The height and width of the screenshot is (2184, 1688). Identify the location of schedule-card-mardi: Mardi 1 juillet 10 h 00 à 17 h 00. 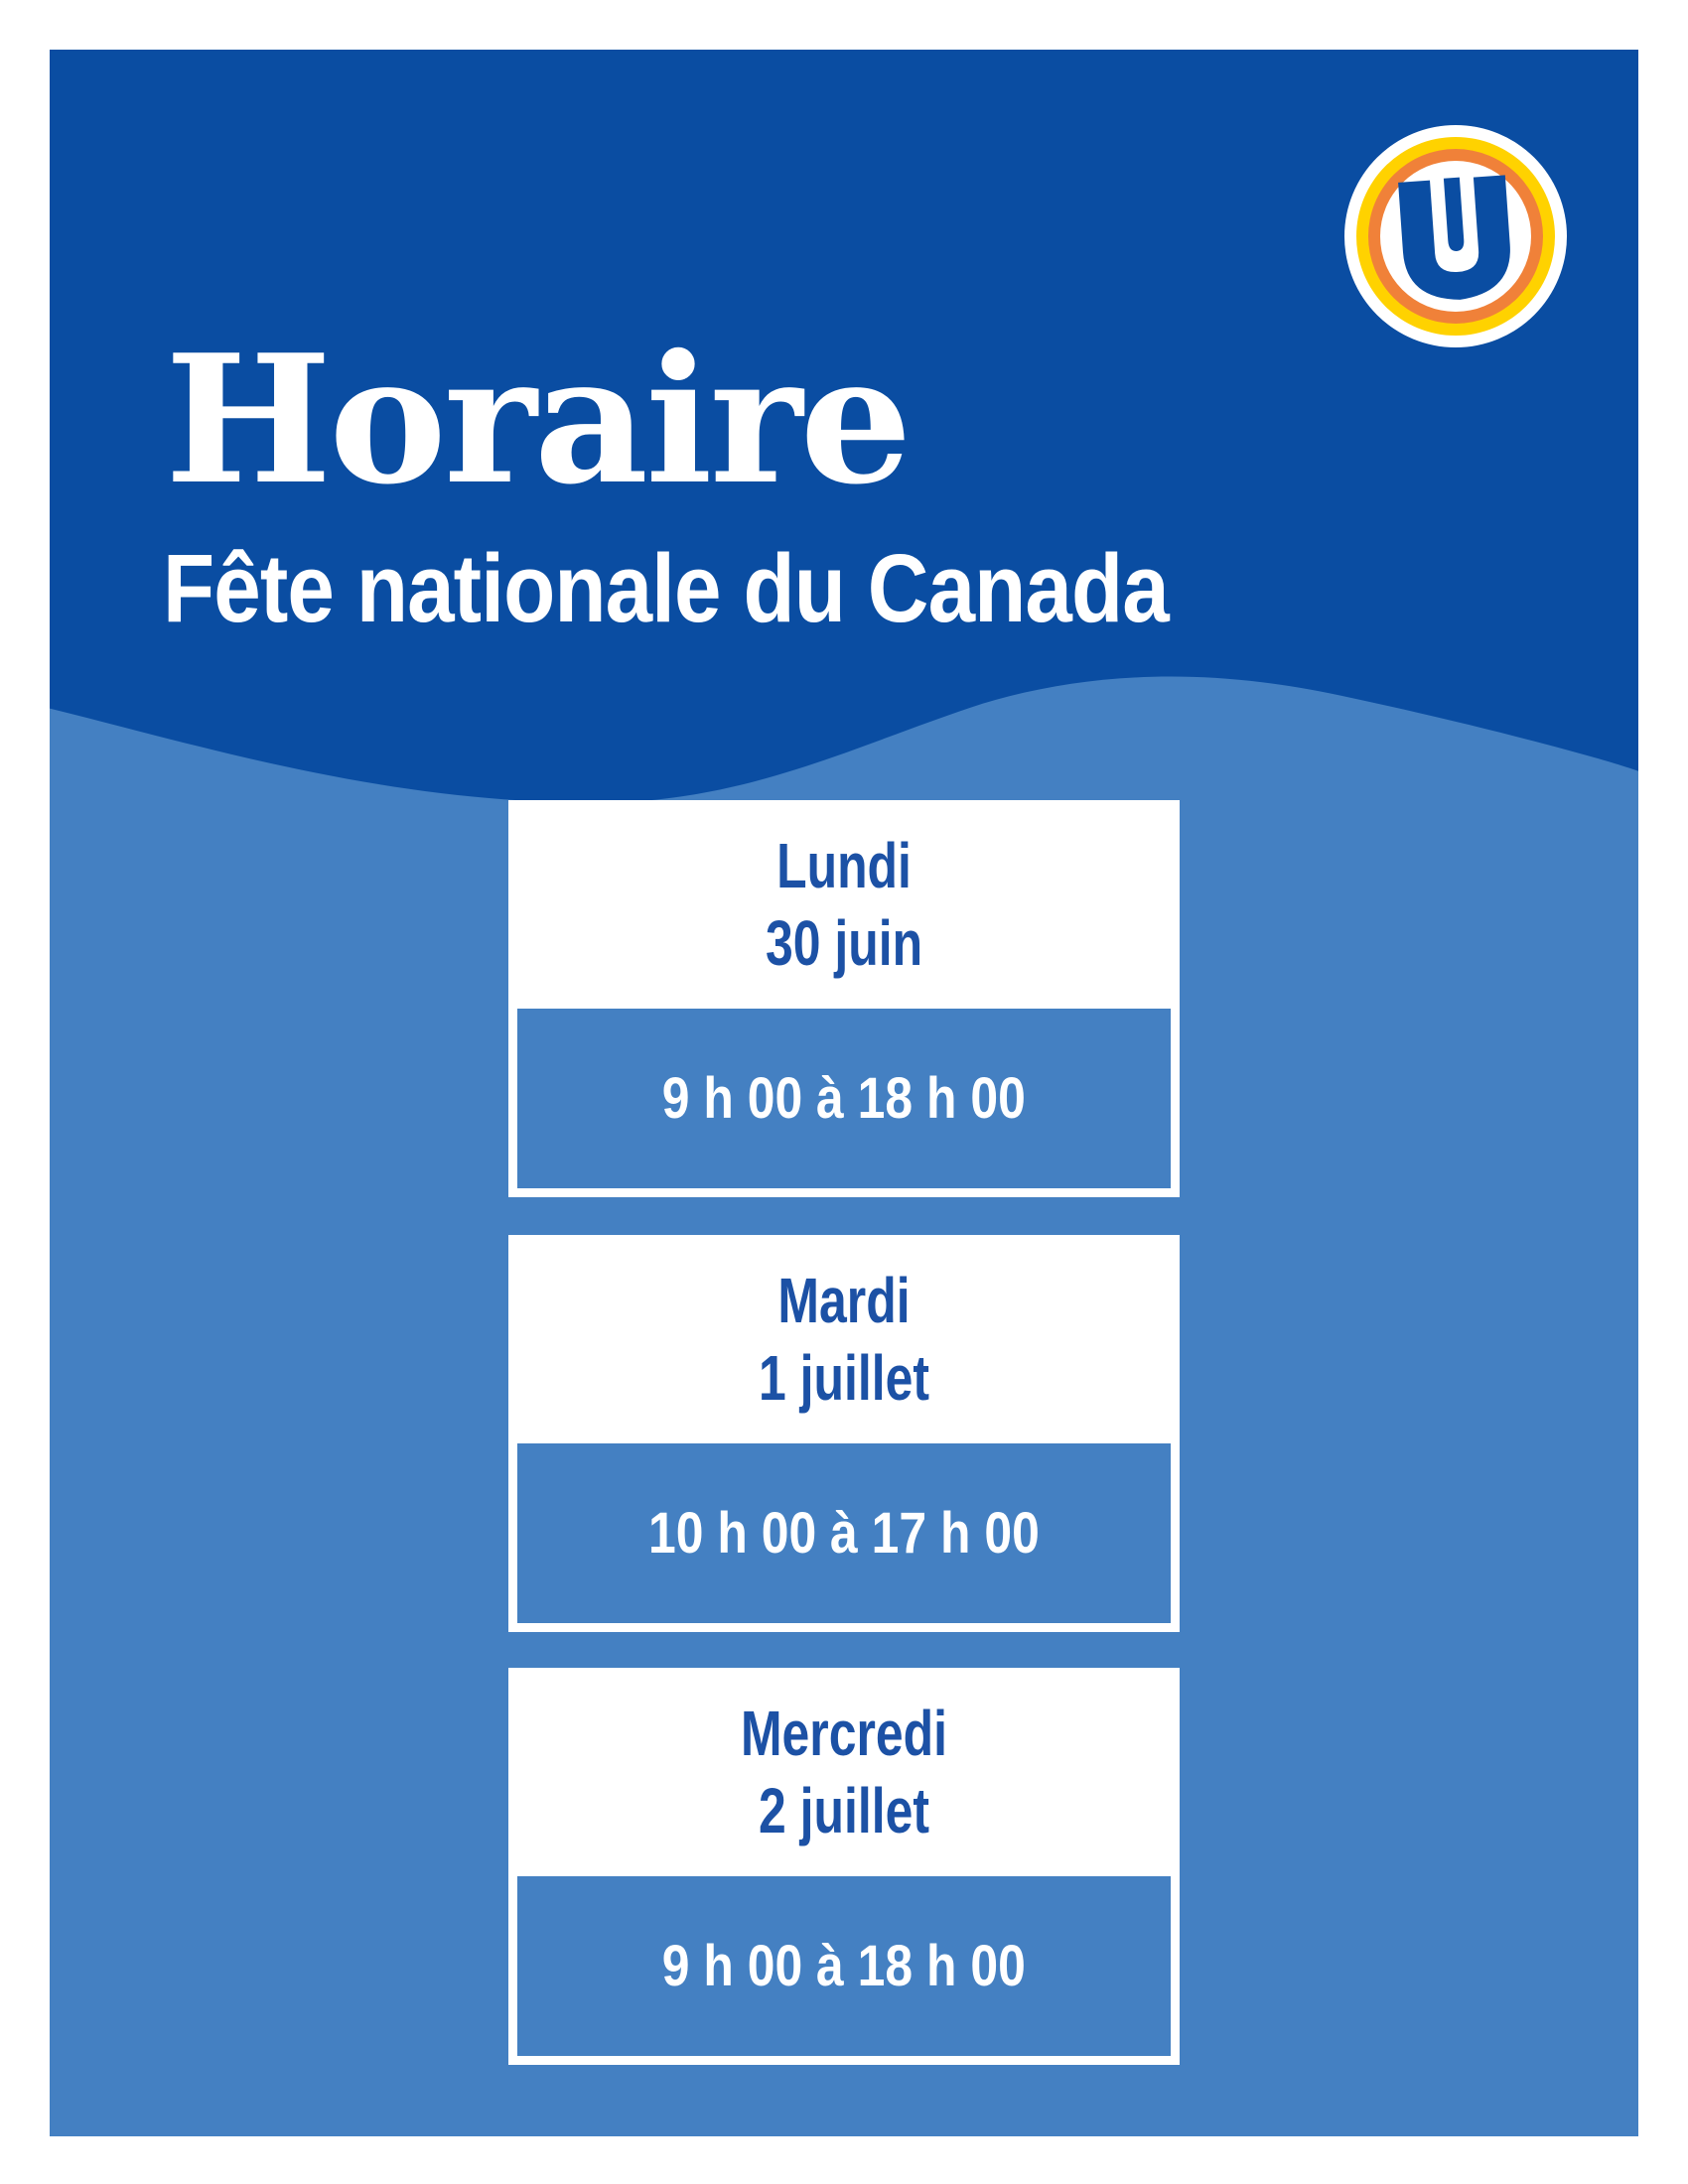
(844, 1433).